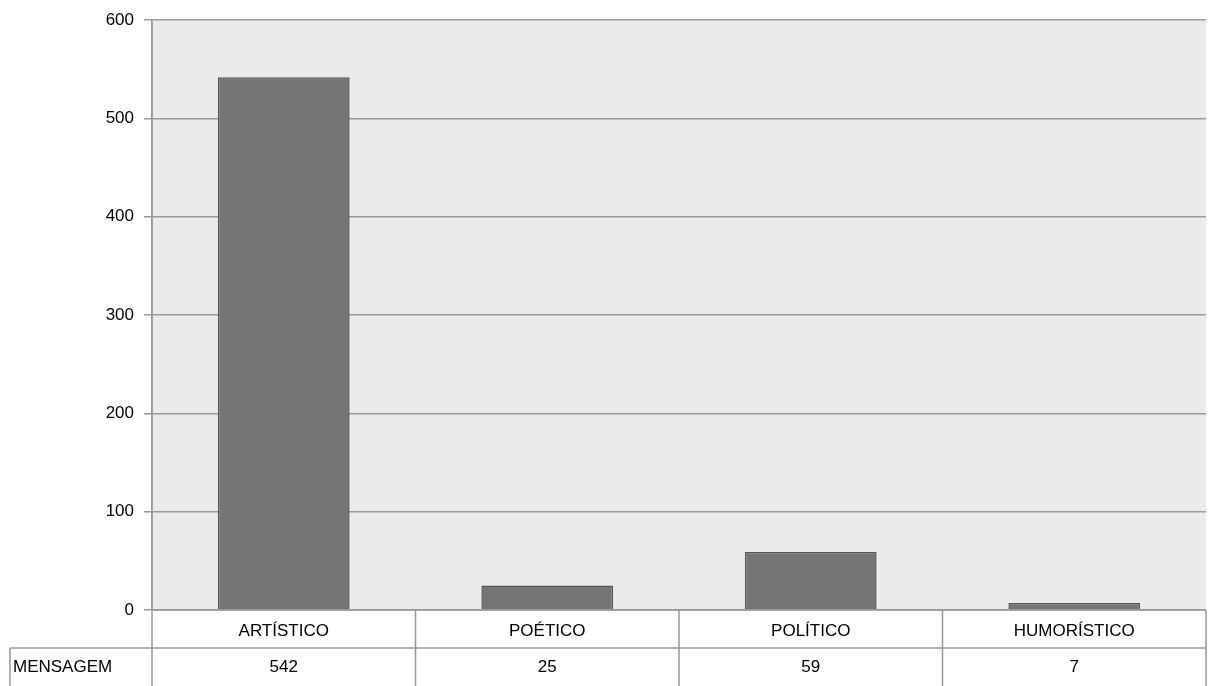 This screenshot has width=1218, height=686. Describe the element at coordinates (119, 314) in the screenshot. I see `y-tick-label: 300` at that location.